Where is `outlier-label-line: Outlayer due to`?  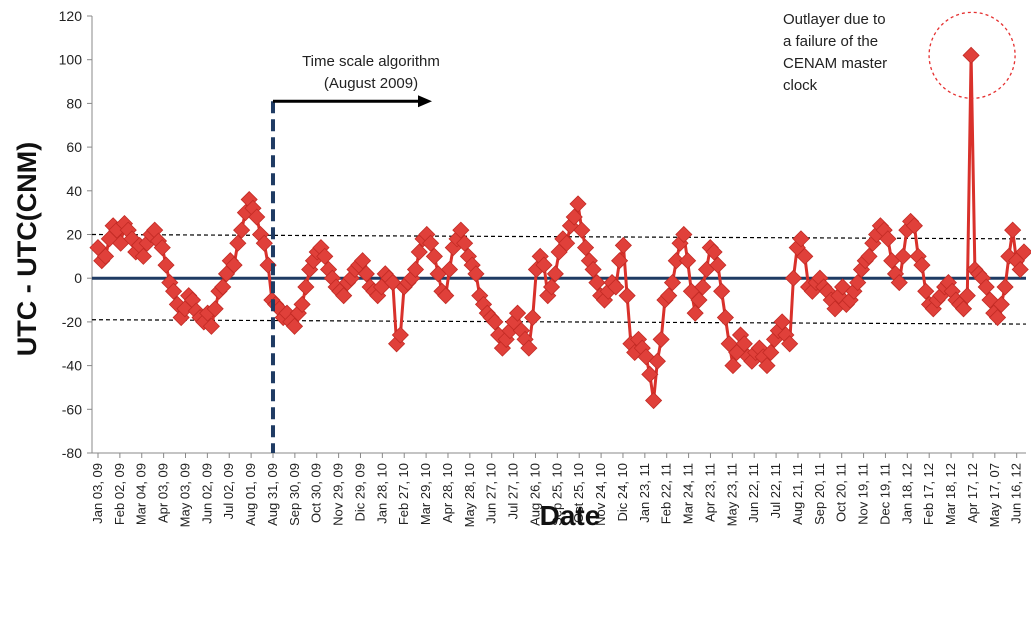 outlier-label-line: Outlayer due to is located at coordinates (834, 19).